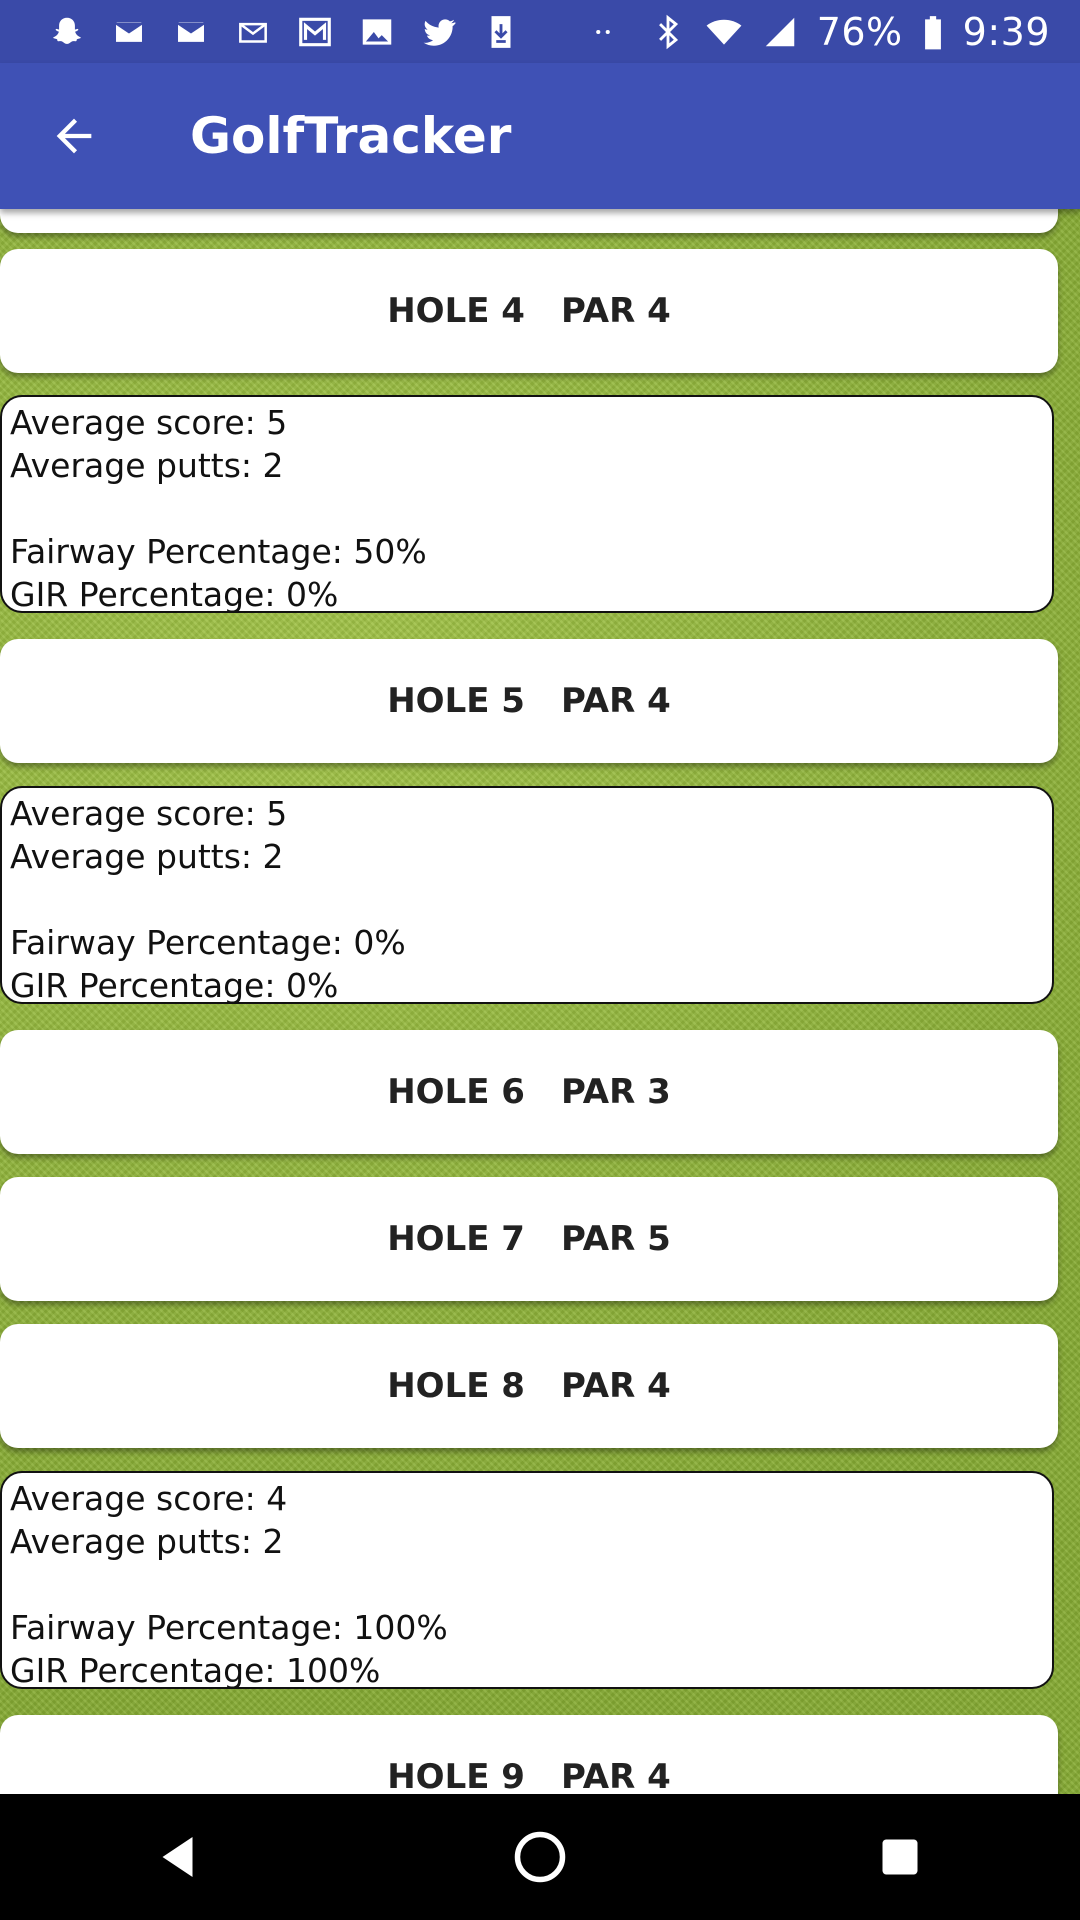 Image resolution: width=1080 pixels, height=1920 pixels. Describe the element at coordinates (229, 1627) in the screenshot. I see `fairway-percentage: Fairway Percentage: 100%` at that location.